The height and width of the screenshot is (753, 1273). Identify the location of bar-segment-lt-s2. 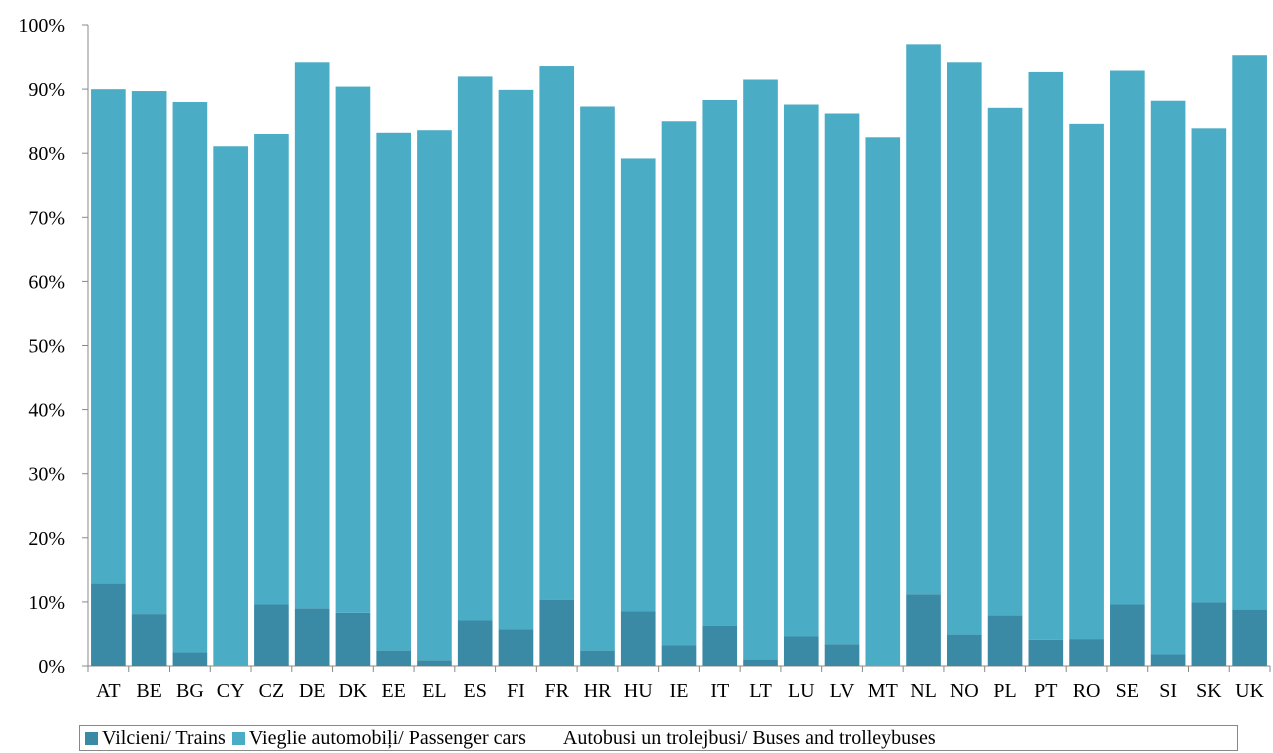
(760, 52).